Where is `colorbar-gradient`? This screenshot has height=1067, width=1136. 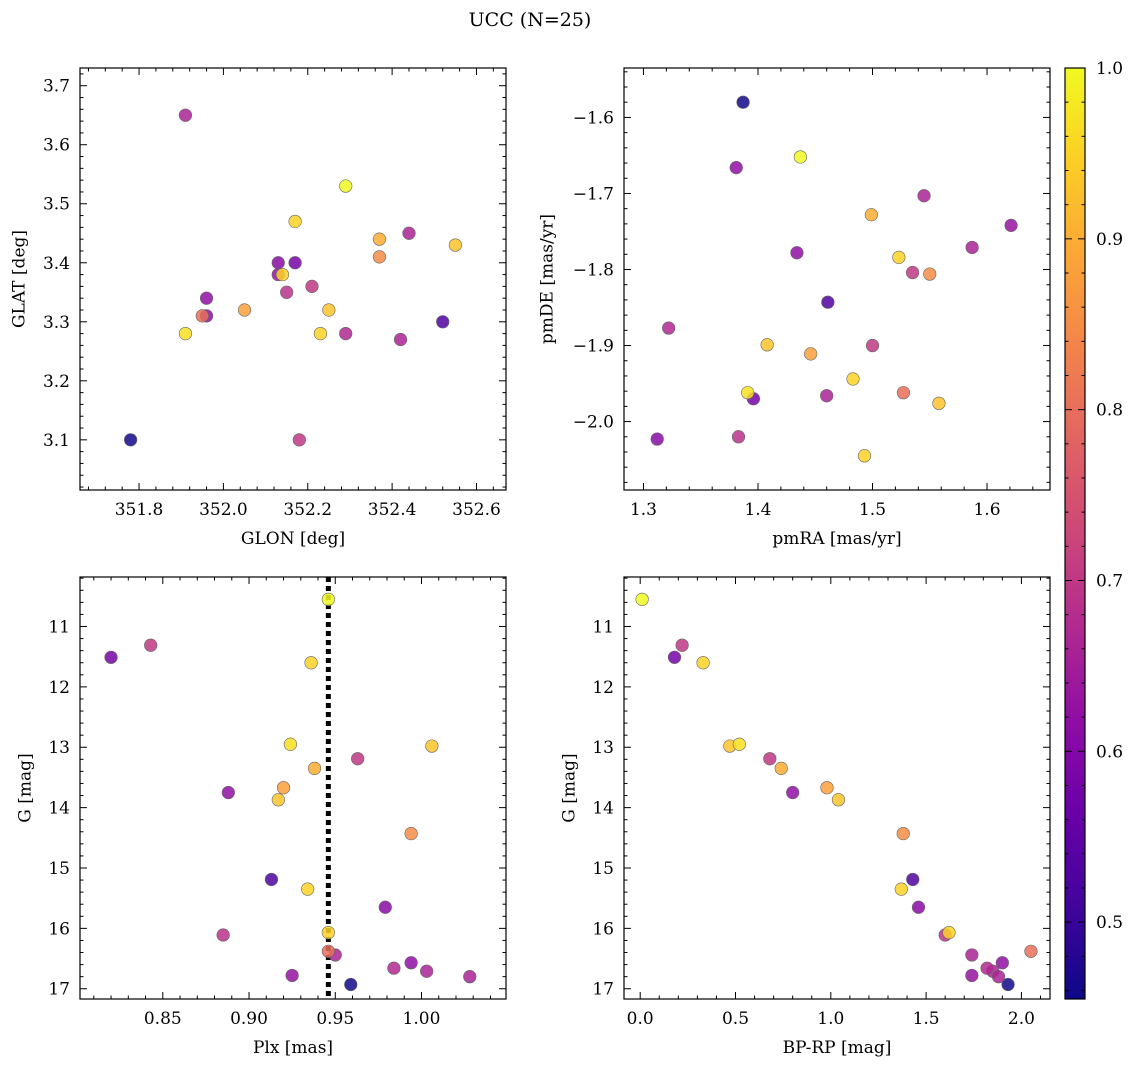
colorbar-gradient is located at coordinates (1075, 533).